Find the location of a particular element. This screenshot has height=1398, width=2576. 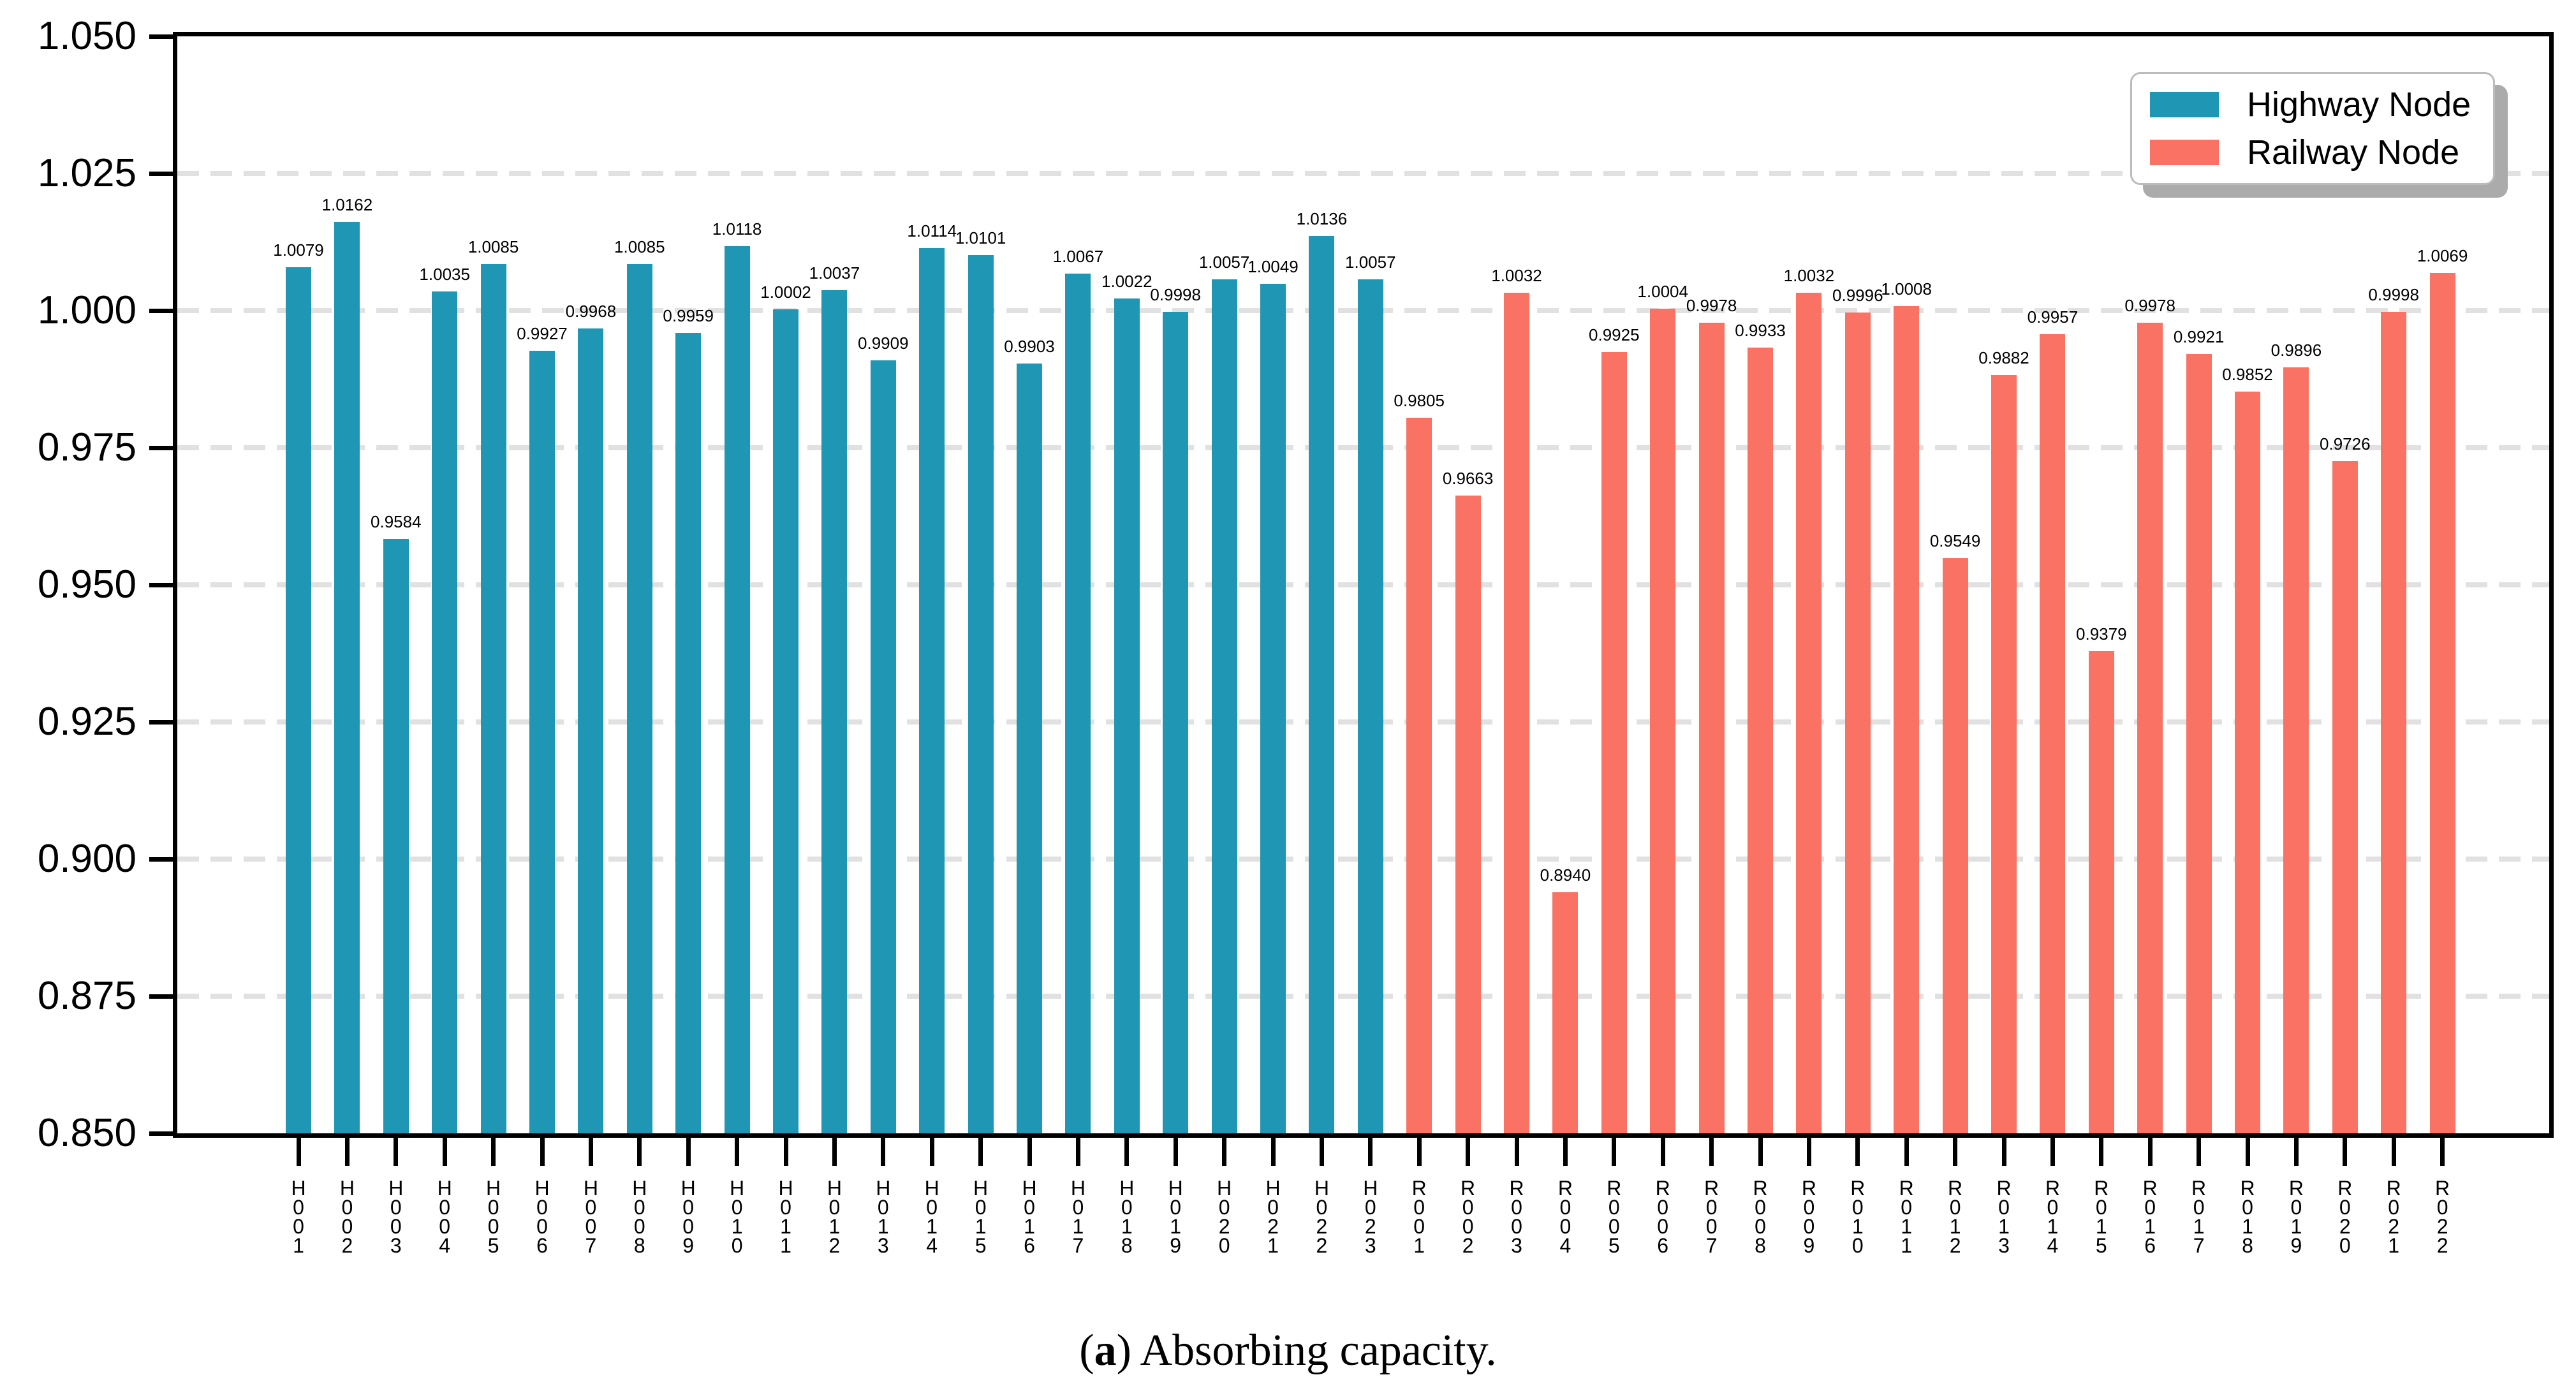

y-tick-0.950 is located at coordinates (163, 584).